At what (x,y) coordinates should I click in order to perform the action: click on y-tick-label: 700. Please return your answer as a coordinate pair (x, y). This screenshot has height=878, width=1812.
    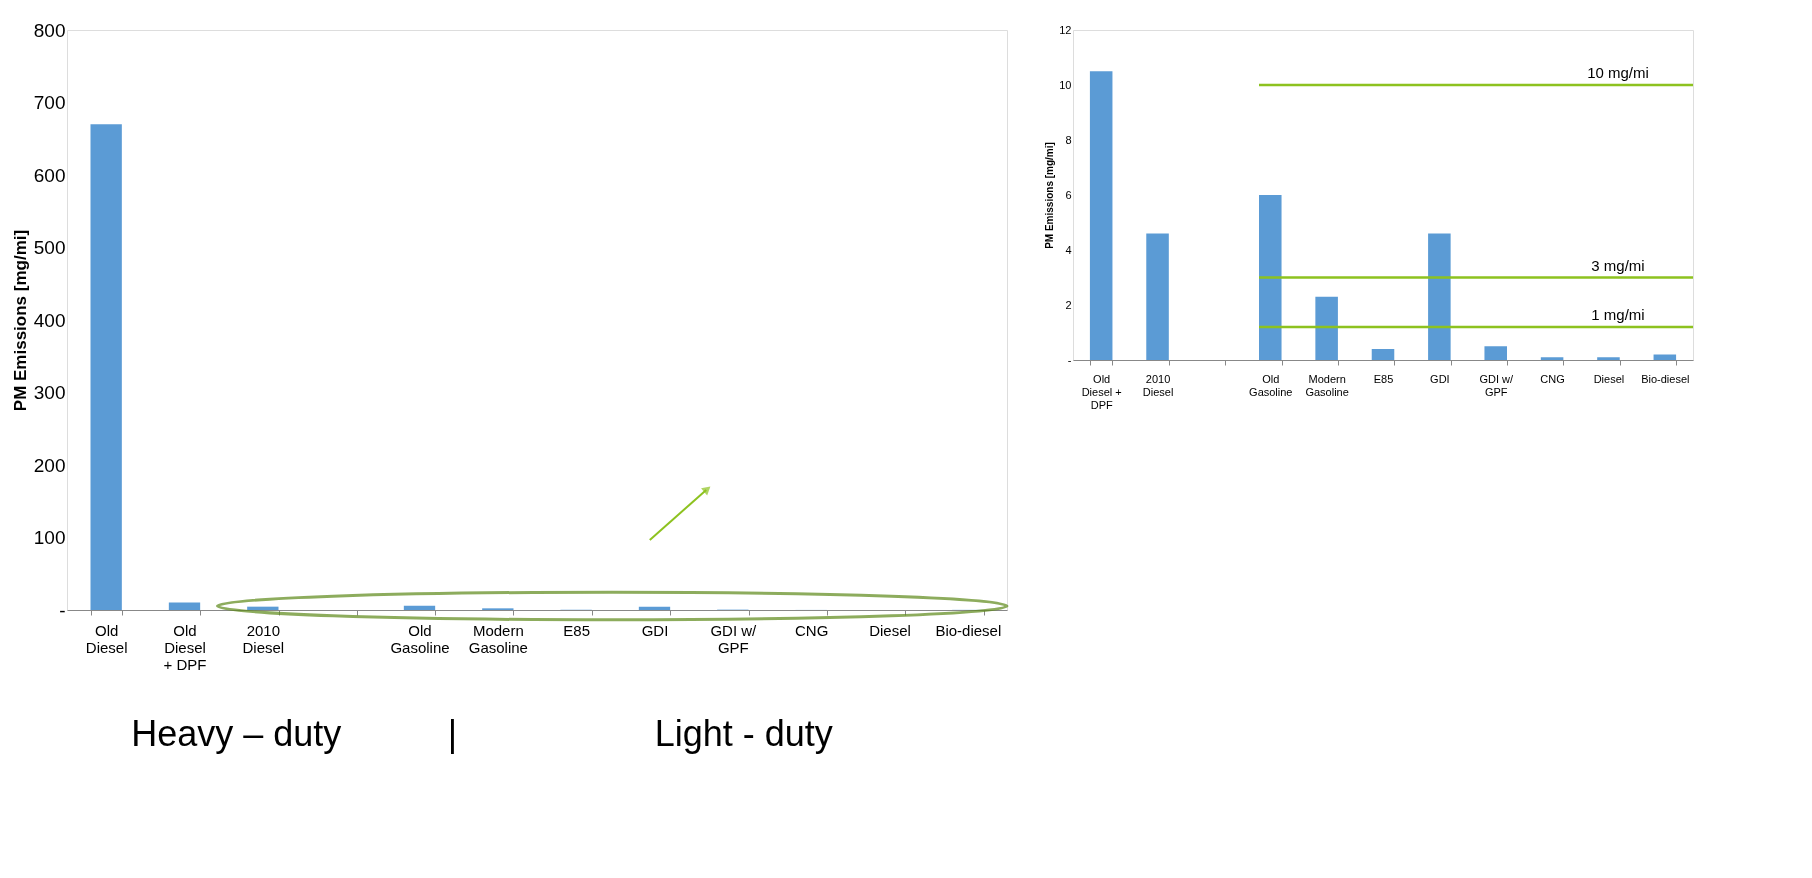
    Looking at the image, I should click on (49, 102).